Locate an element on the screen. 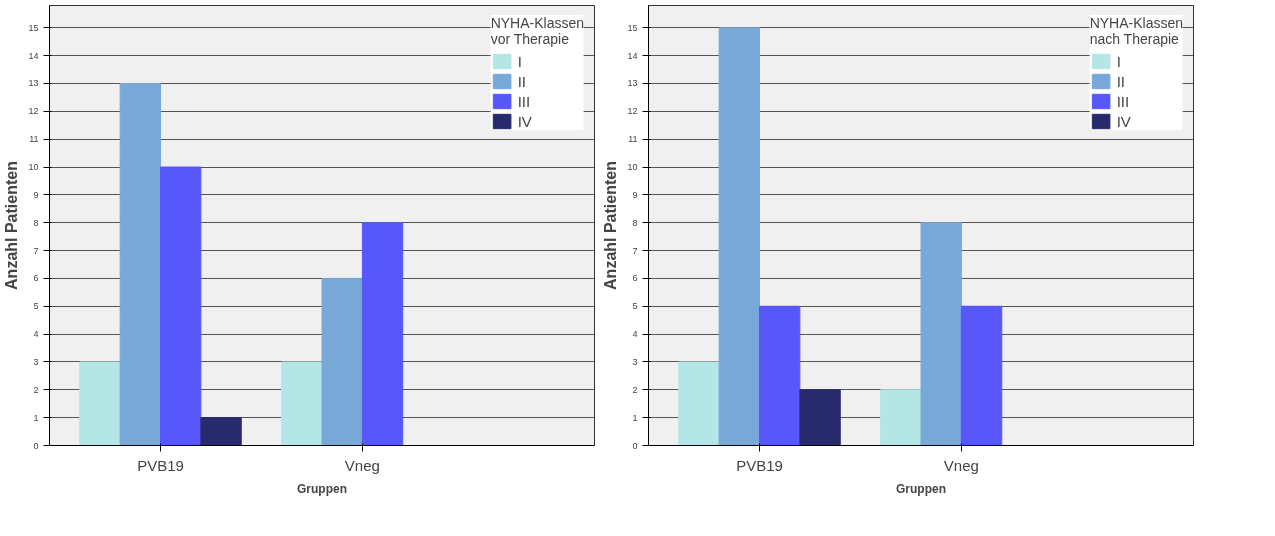 The width and height of the screenshot is (1275, 536). legend-title: NYHA-Klassen vor Therapie is located at coordinates (537, 31).